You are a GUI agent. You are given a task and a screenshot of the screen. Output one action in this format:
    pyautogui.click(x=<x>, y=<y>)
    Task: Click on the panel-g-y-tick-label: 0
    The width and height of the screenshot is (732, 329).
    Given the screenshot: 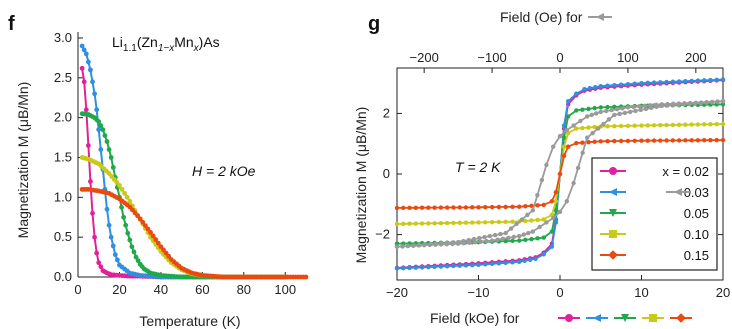 What is the action you would take?
    pyautogui.click(x=386, y=173)
    